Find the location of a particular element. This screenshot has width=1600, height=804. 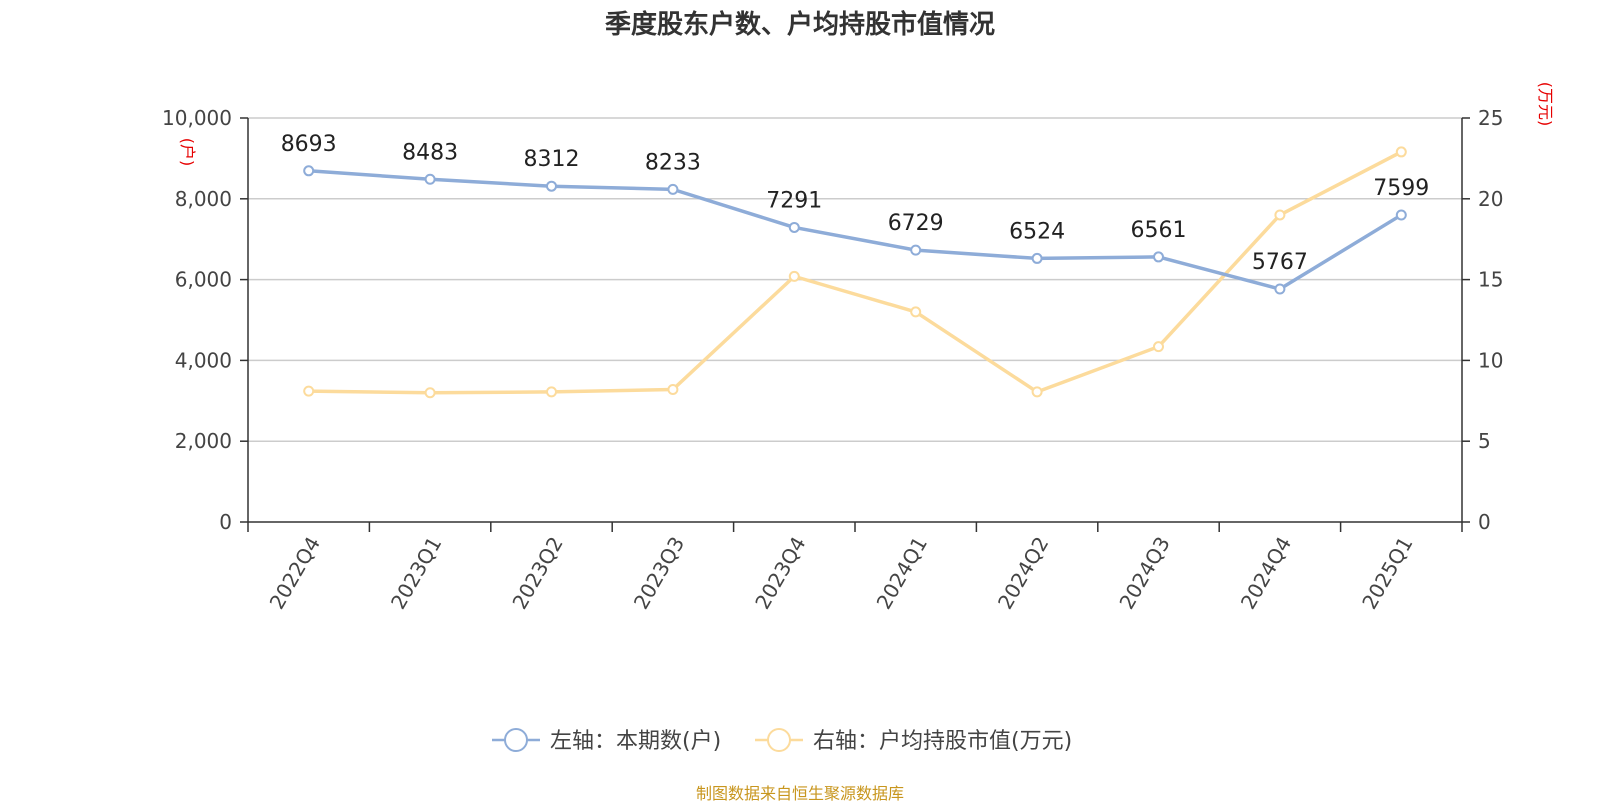

left-axis-unit: (户) is located at coordinates (187, 152).